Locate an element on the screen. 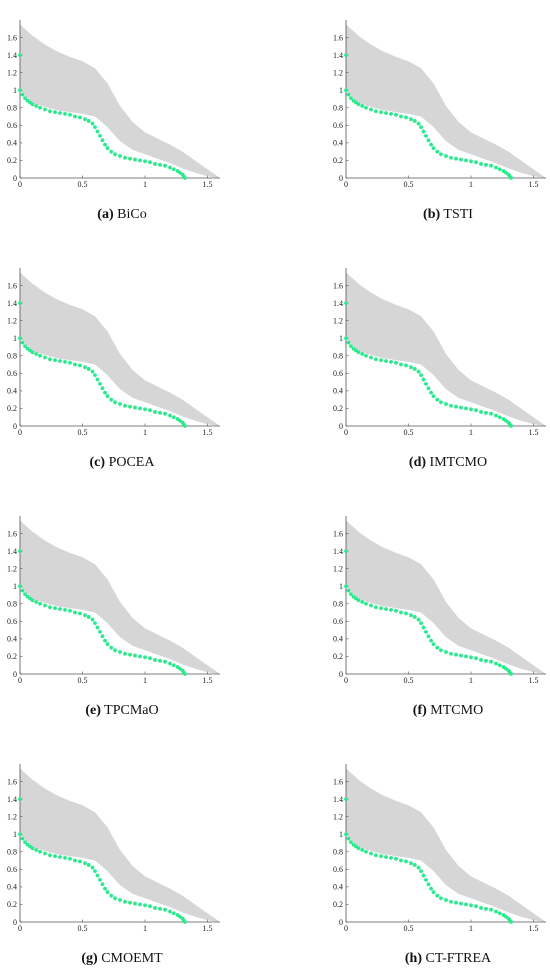  caption-algorithm-name: TPCMaO is located at coordinates (129, 710).